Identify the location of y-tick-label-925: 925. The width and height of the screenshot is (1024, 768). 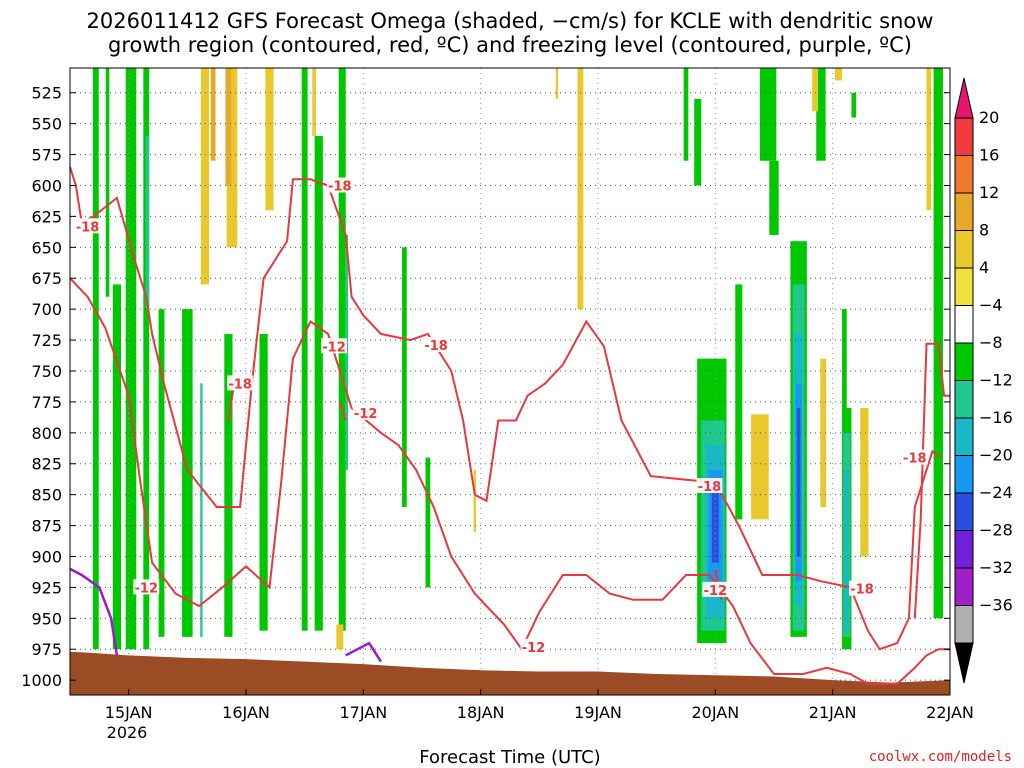
(46, 587).